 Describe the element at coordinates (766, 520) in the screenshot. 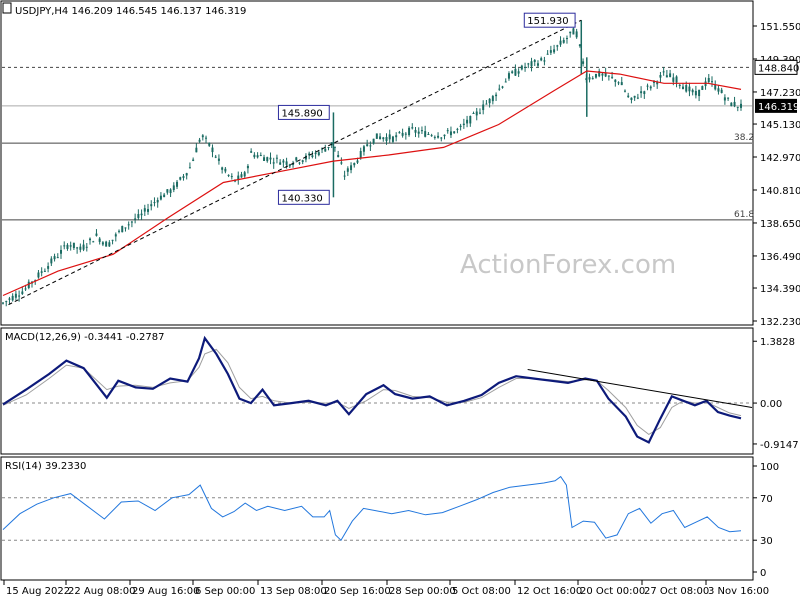

I see `rsi-axis: 100 70 30 0` at that location.